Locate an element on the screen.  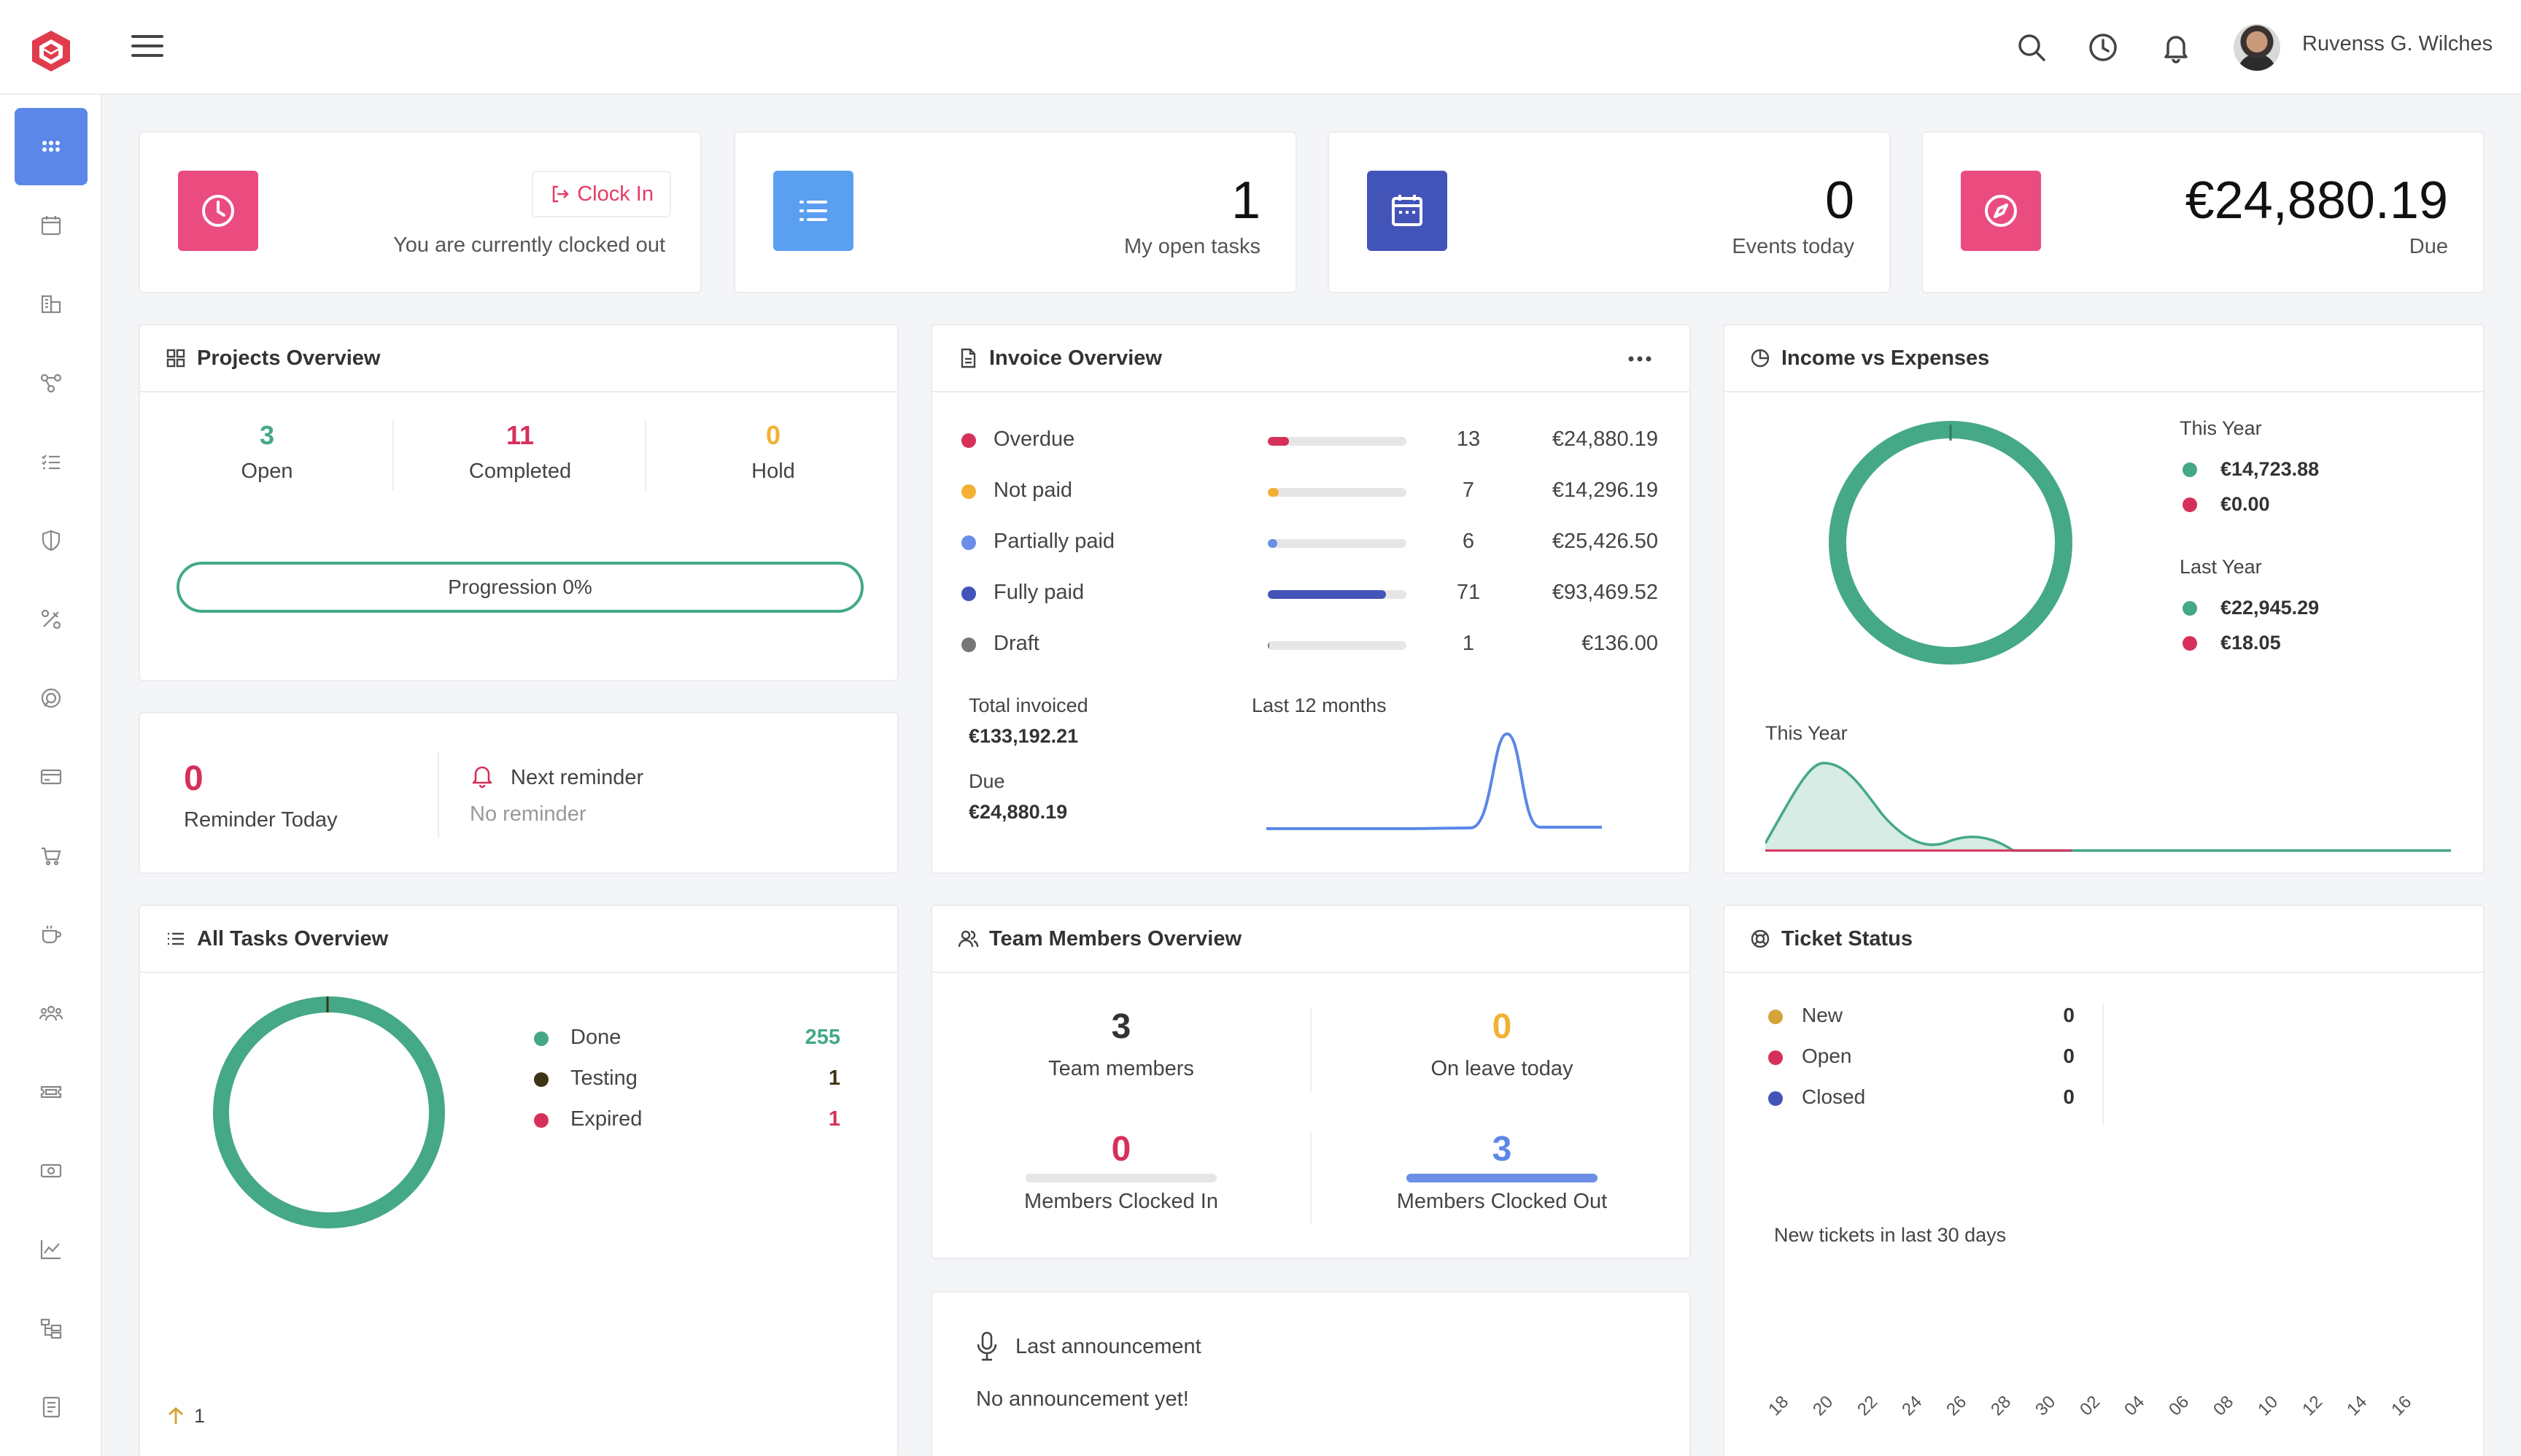
clock-card: Clock In You are currently clocked out is located at coordinates (420, 212).